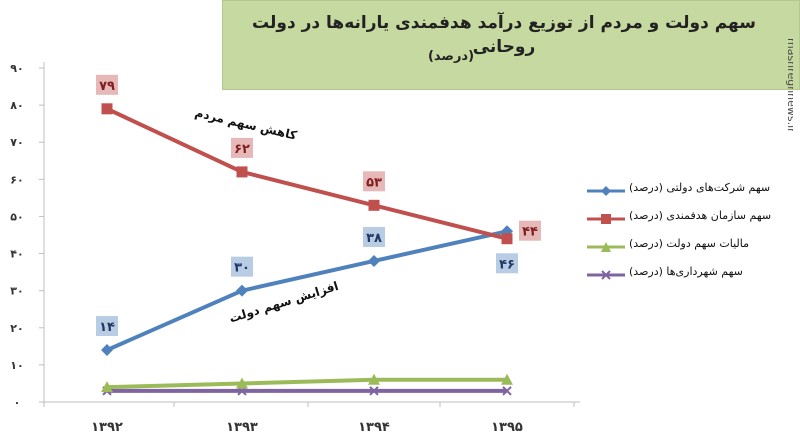  What do you see at coordinates (107, 427) in the screenshot?
I see `x-tick-label: ۱۳۹۲` at bounding box center [107, 427].